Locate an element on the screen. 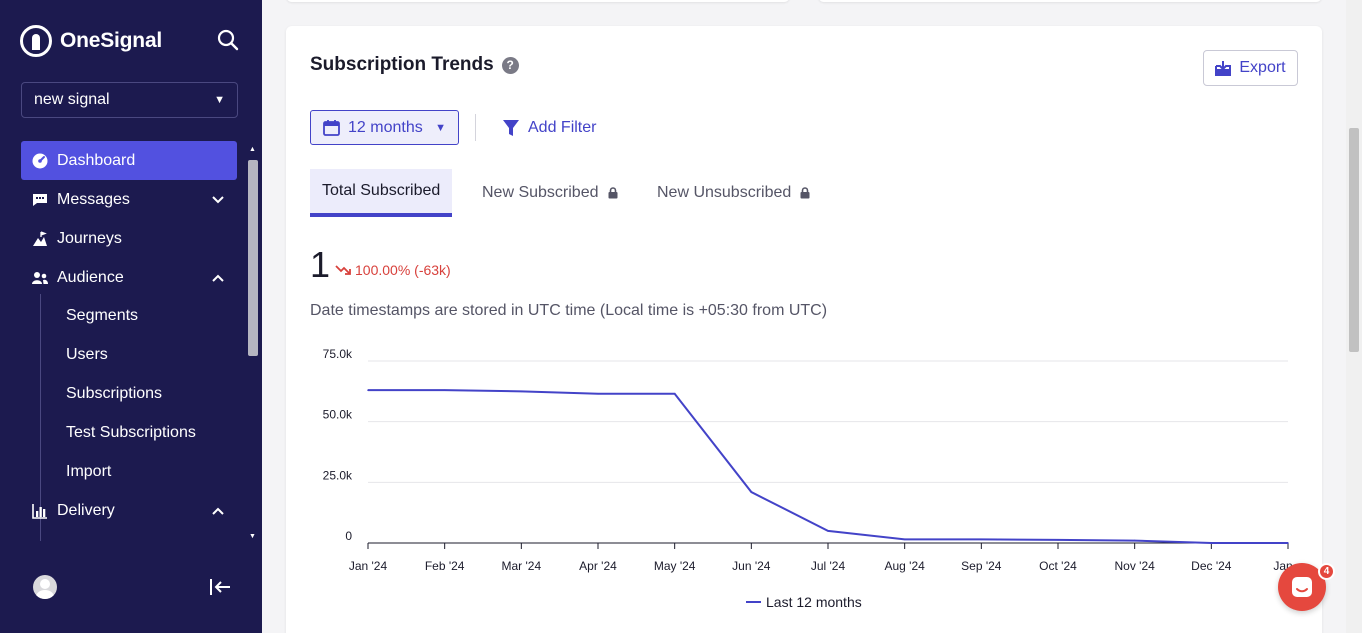 This screenshot has height=633, width=1362. y-tick-label: 25.0k is located at coordinates (338, 475).